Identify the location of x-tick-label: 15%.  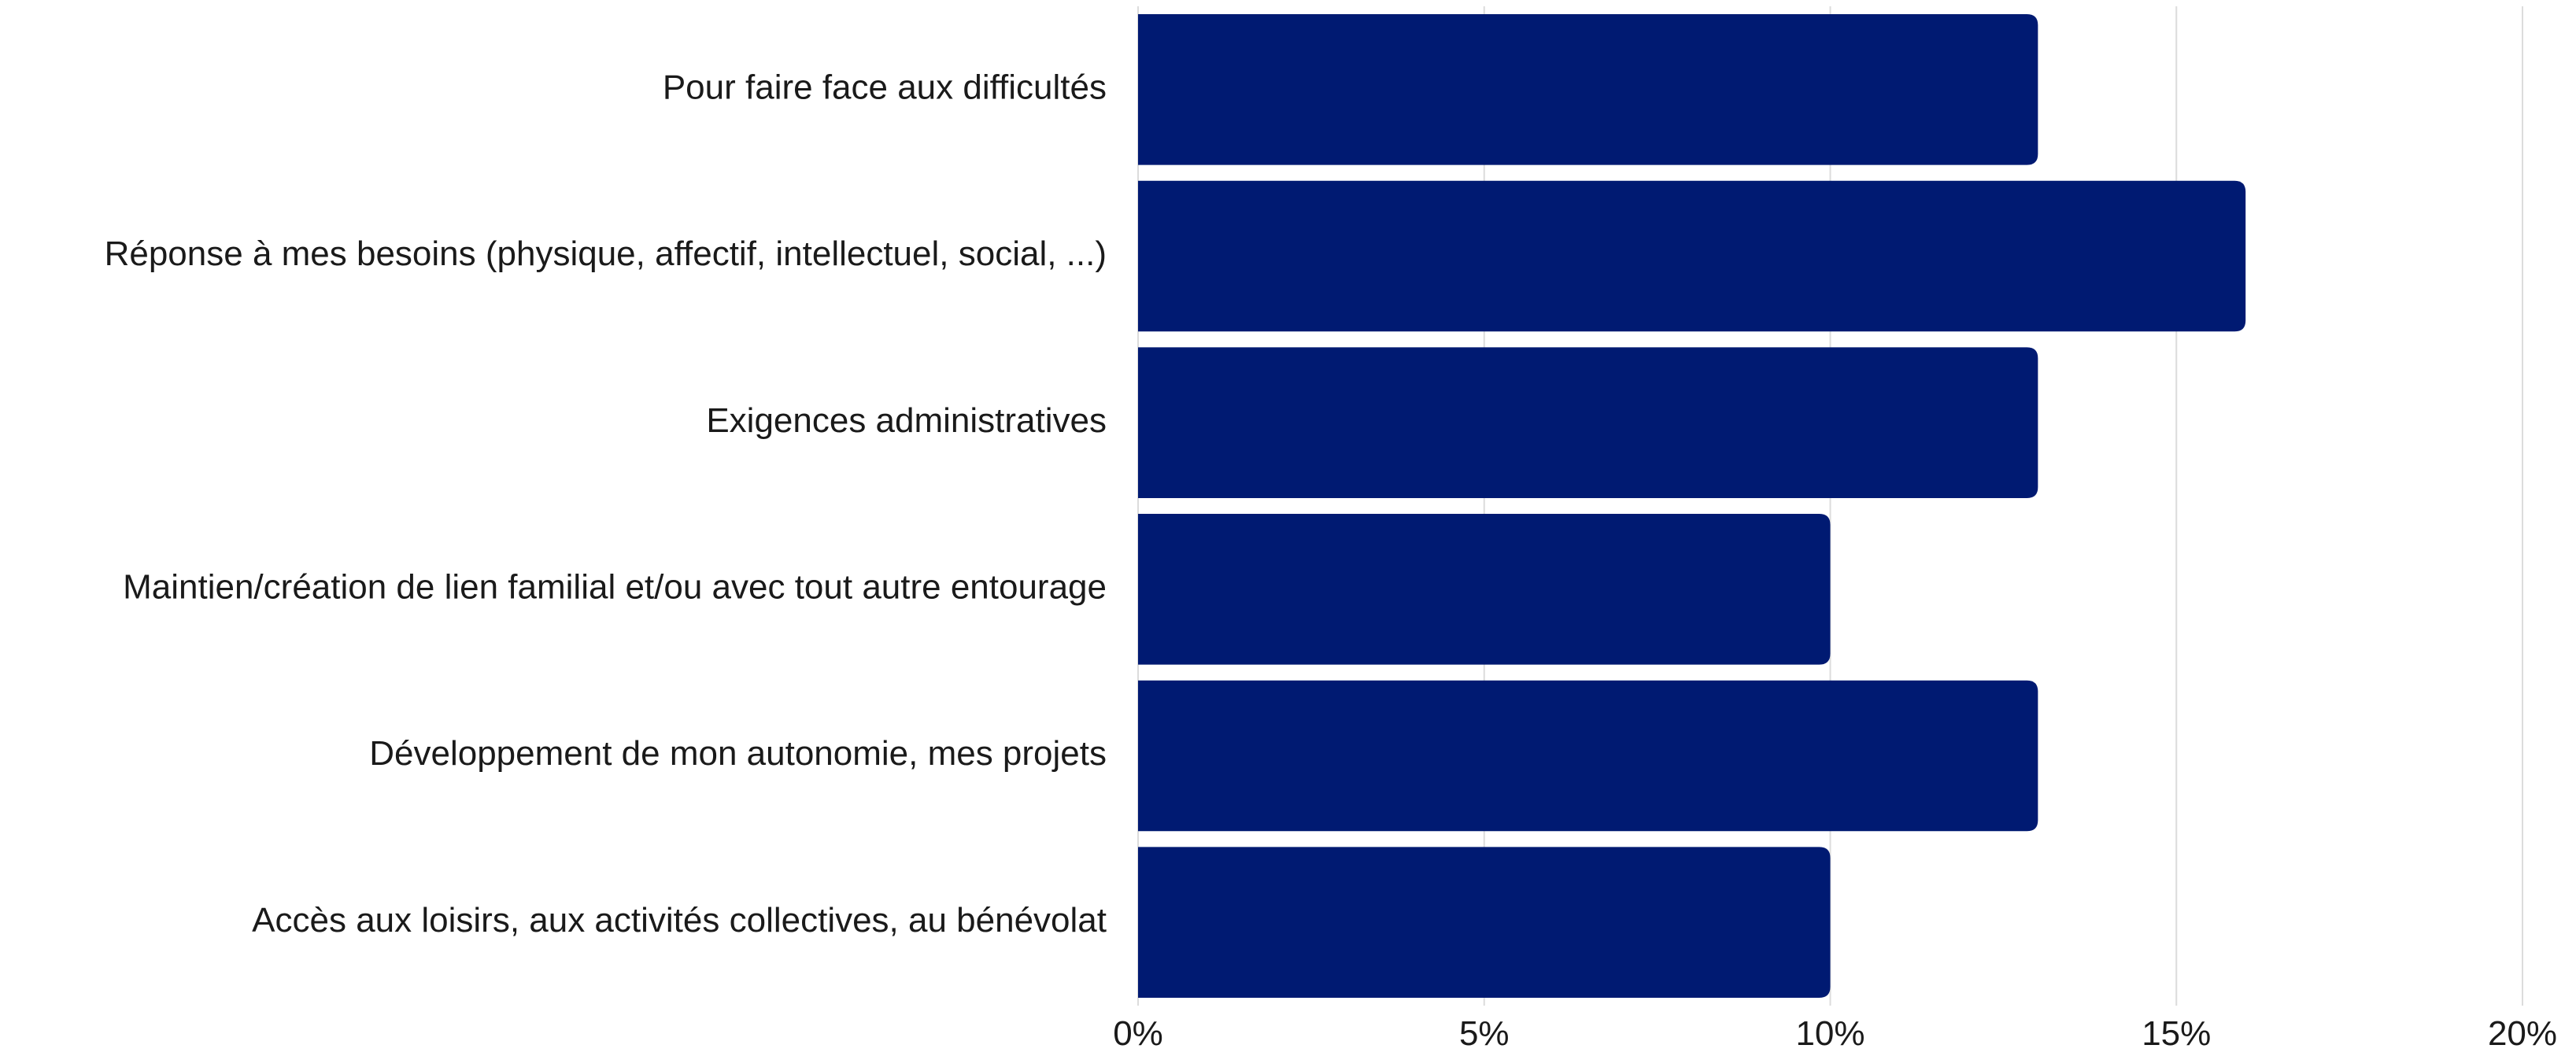
(2176, 1033).